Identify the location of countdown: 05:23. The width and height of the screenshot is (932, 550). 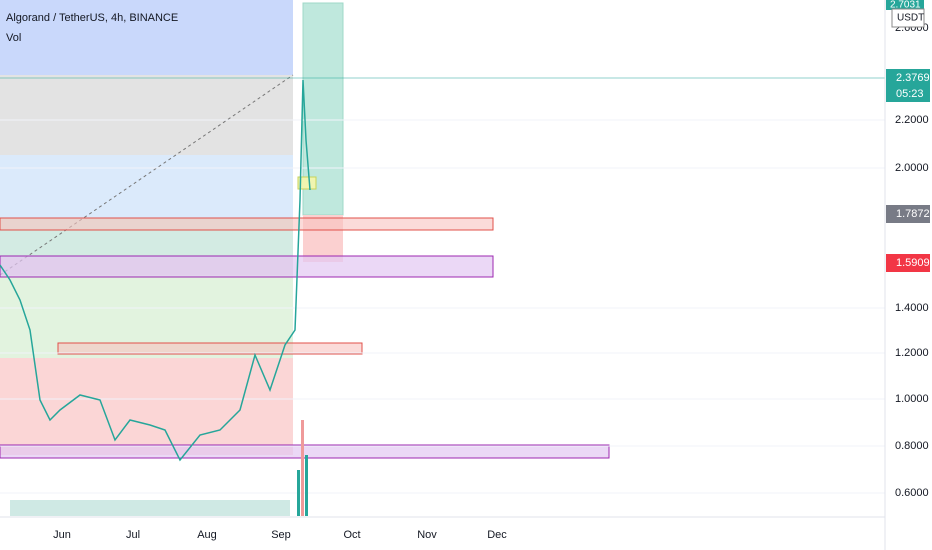
(910, 94).